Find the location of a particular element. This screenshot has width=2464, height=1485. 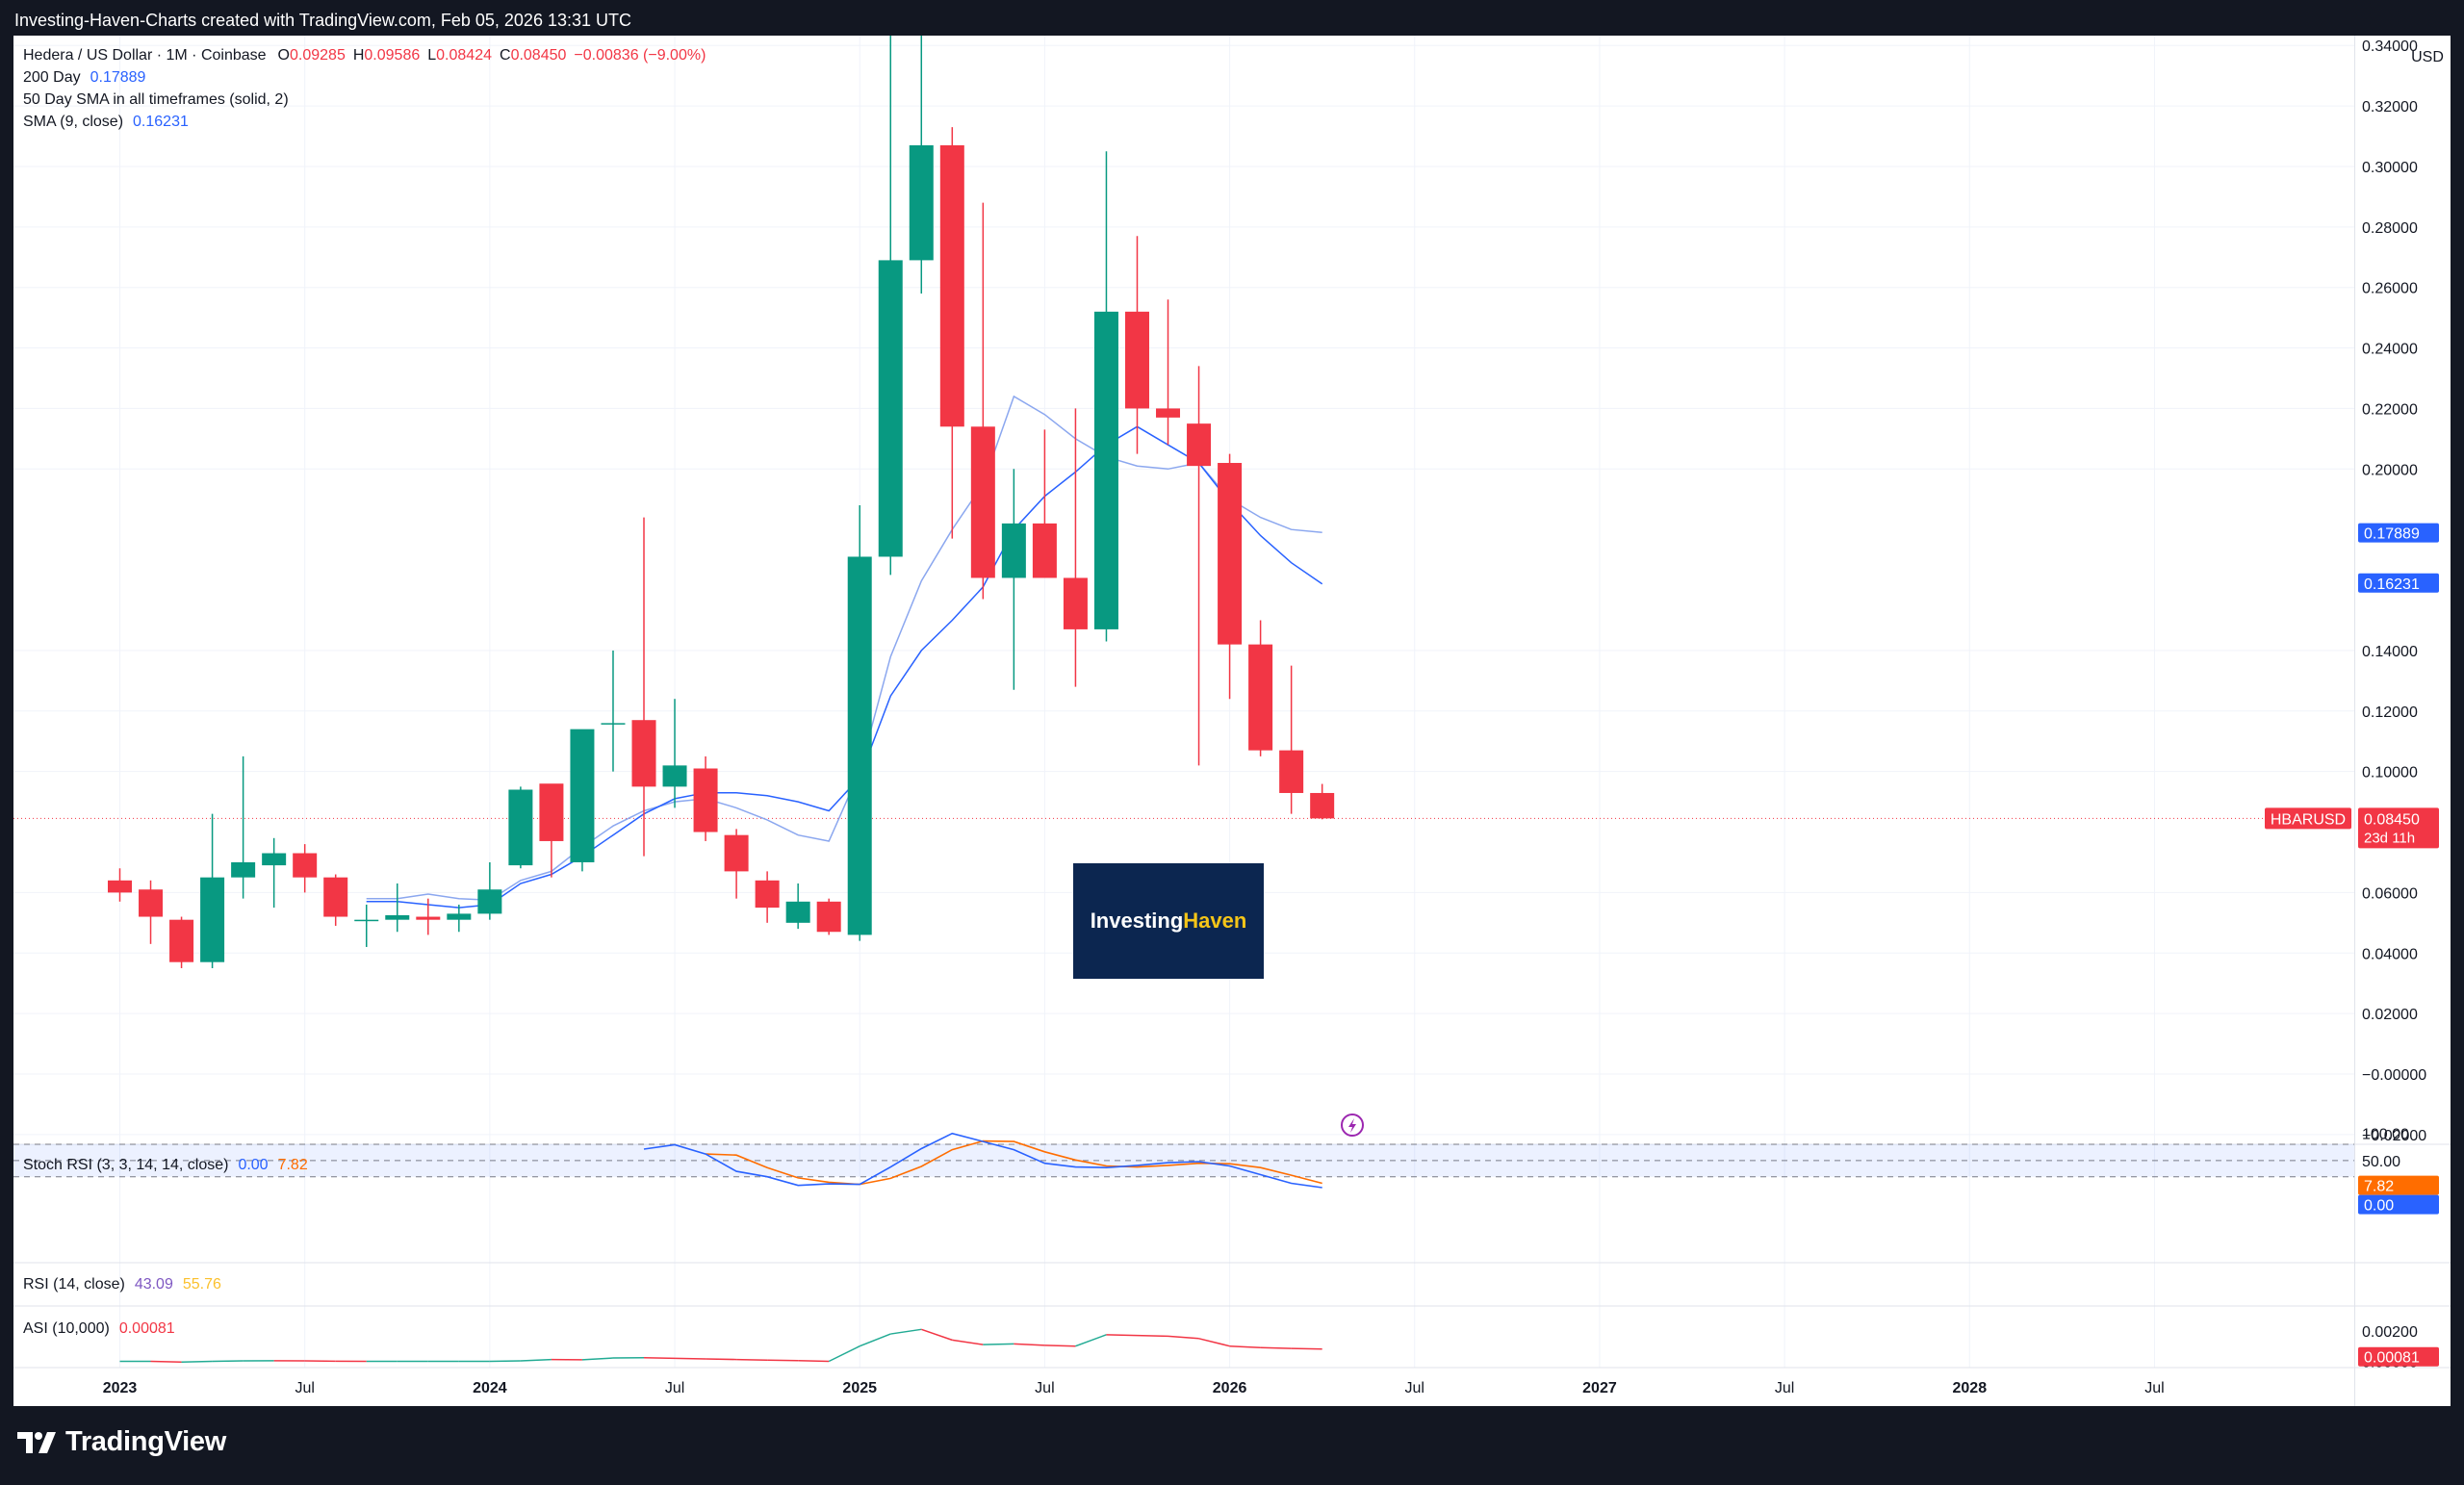

tradingview-brand: TradingView is located at coordinates (120, 1442).